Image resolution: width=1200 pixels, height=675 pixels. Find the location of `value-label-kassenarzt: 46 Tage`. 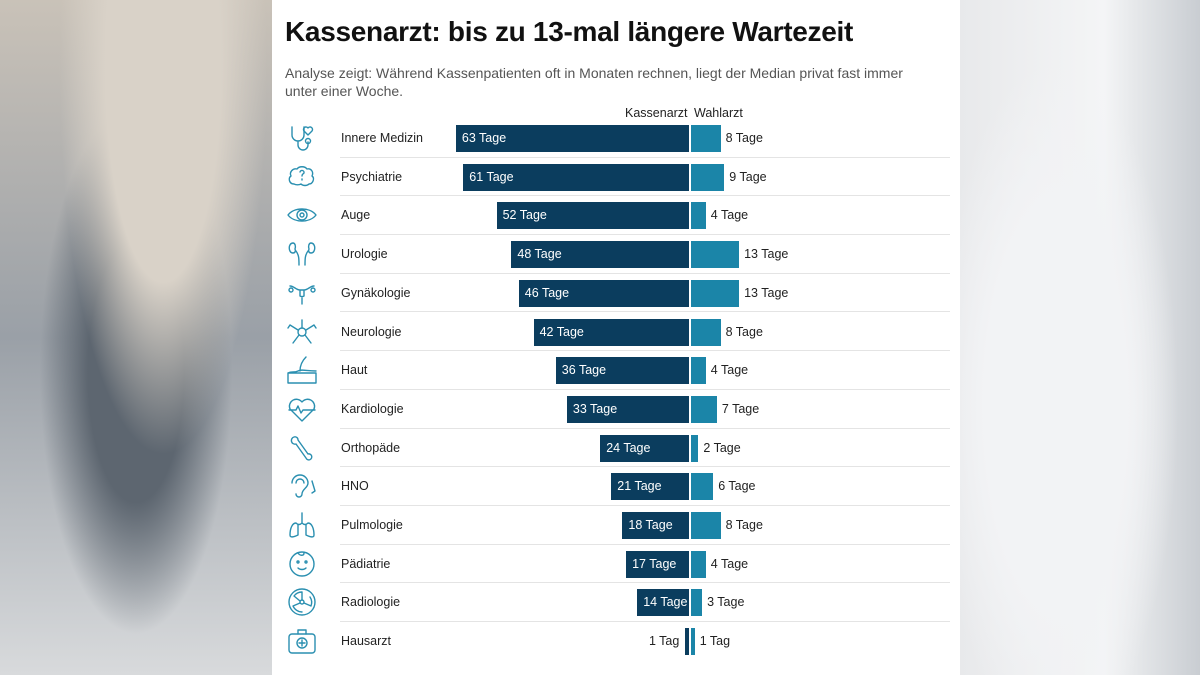

value-label-kassenarzt: 46 Tage is located at coordinates (547, 292).